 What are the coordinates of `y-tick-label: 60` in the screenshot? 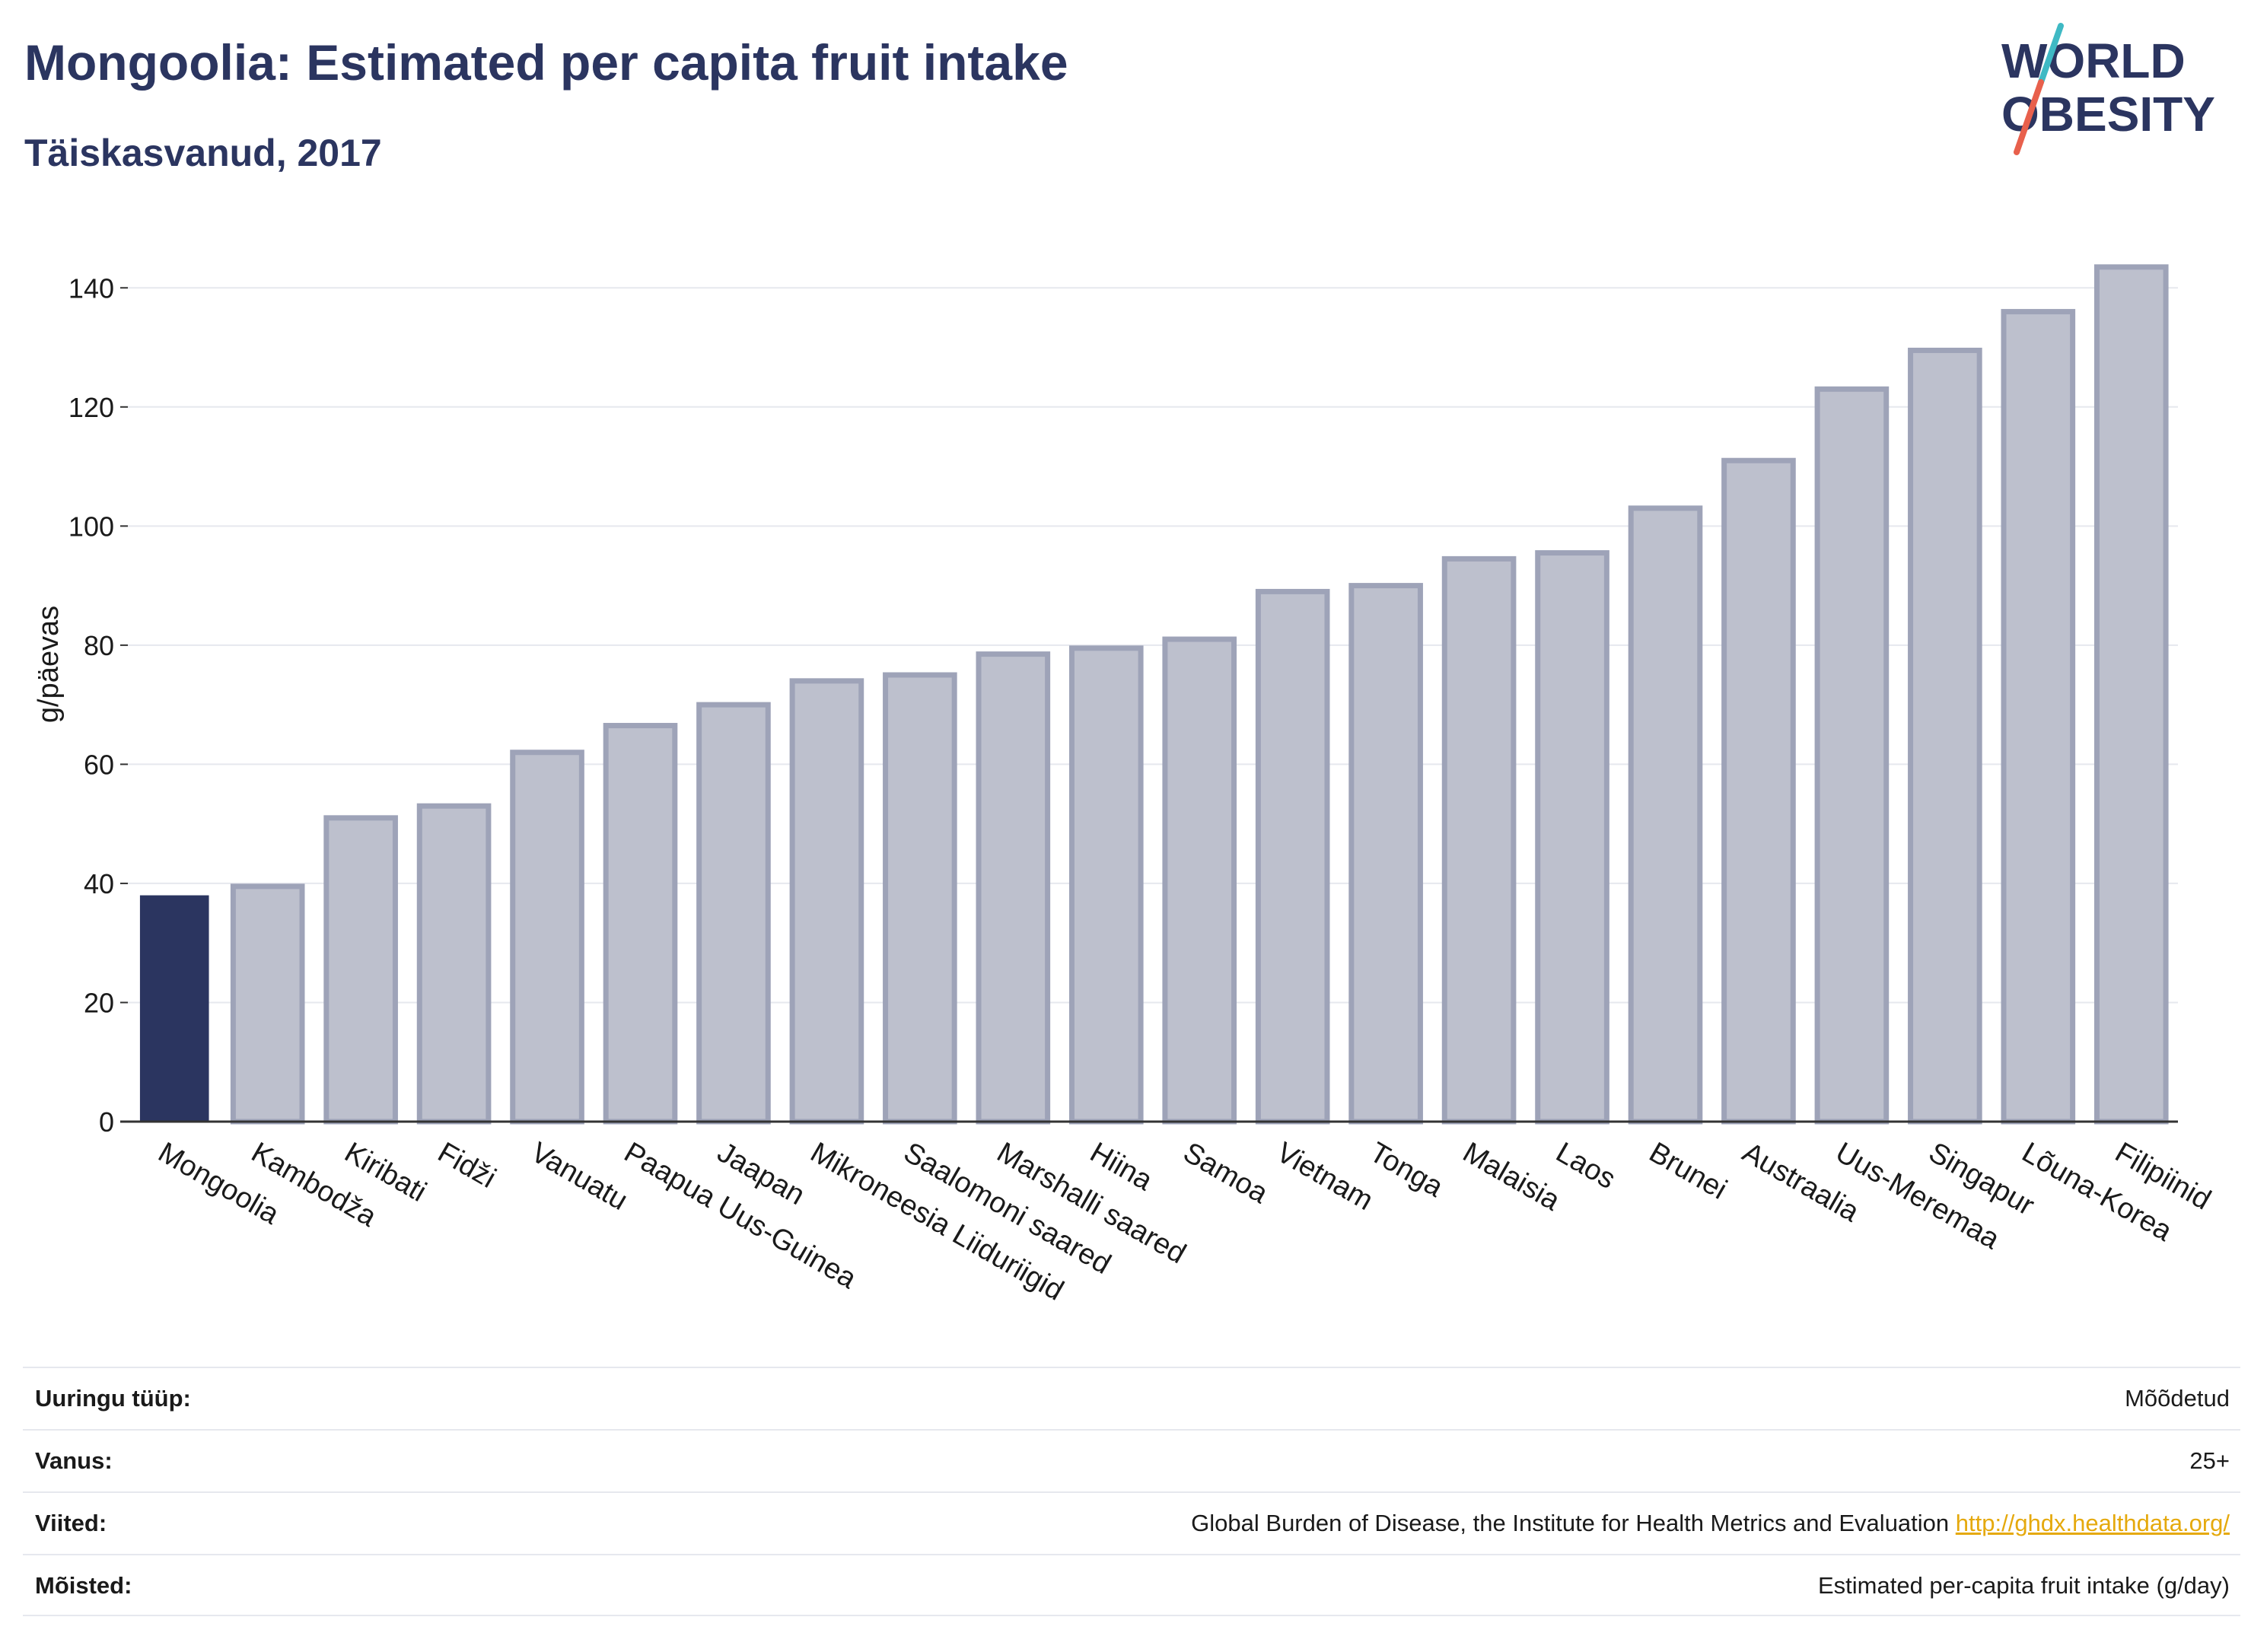 It's located at (99, 764).